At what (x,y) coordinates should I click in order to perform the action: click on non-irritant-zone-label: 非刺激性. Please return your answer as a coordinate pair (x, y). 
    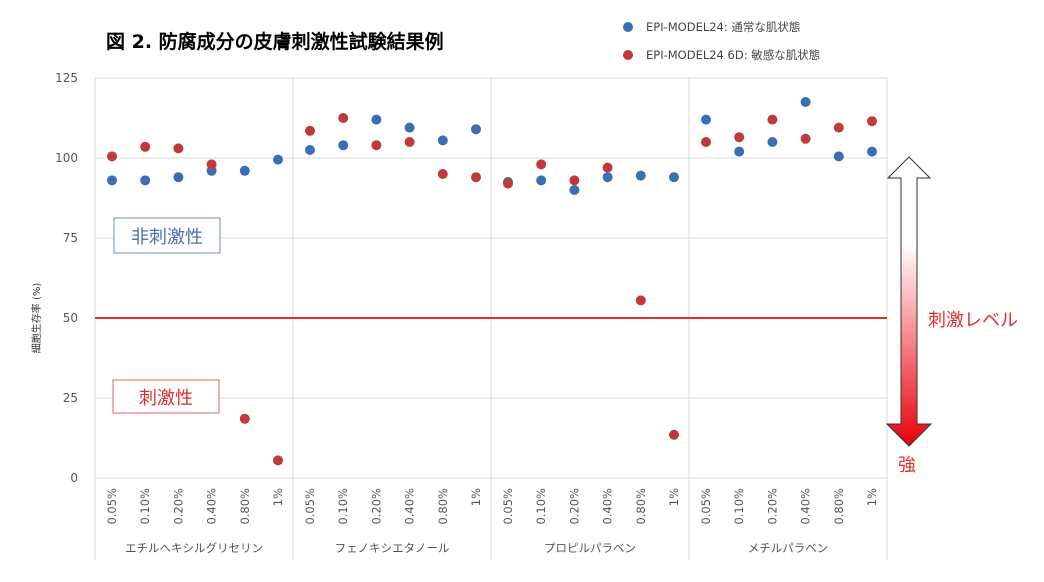
    Looking at the image, I should click on (167, 235).